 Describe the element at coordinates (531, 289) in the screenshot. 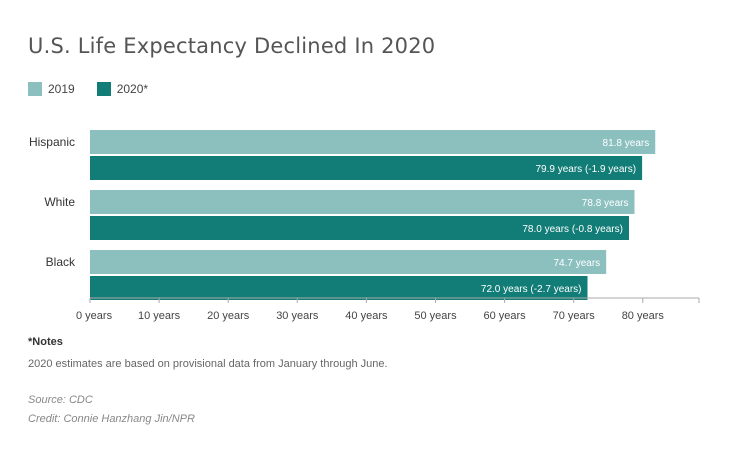

I see `data-label-black-2020: 72.0 years (-2.7 years)` at that location.